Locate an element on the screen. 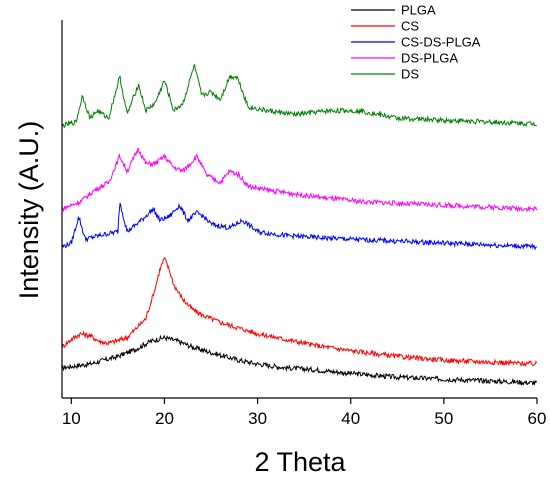 The image size is (550, 478). x-tick-label: 40 is located at coordinates (350, 418).